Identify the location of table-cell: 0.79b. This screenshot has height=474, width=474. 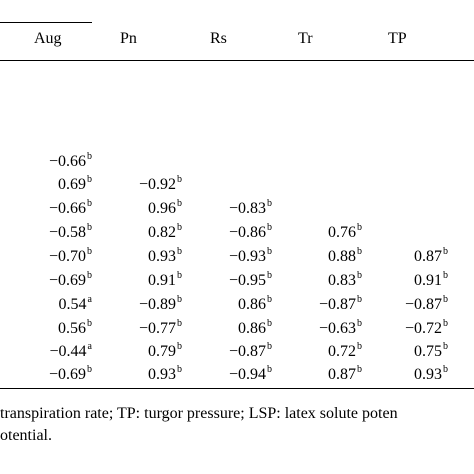
(142, 351).